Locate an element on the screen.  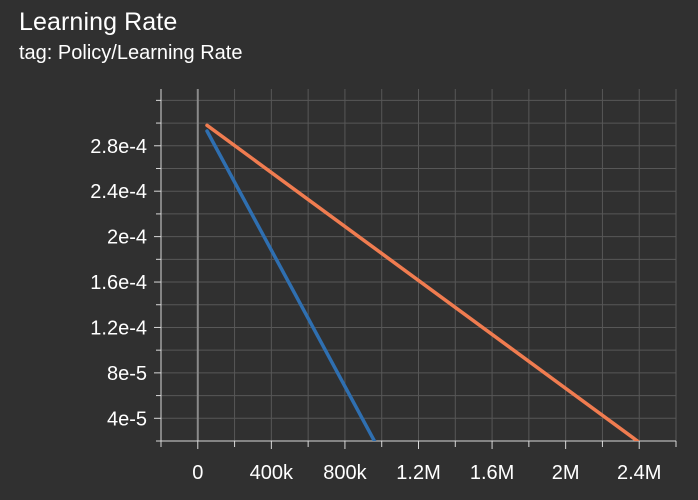
chart-title: Learning Rate is located at coordinates (98, 22).